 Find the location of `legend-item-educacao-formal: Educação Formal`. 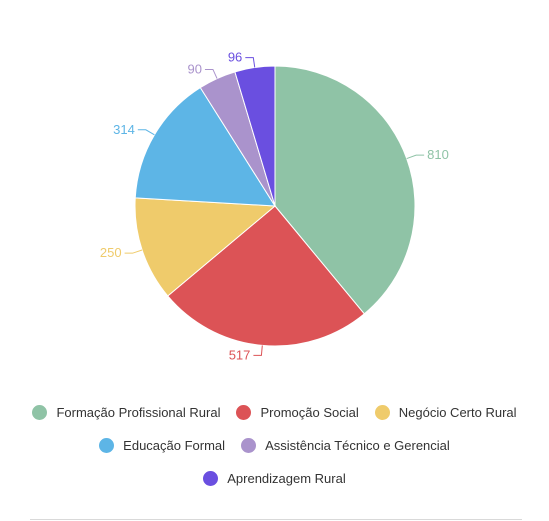

legend-item-educacao-formal: Educação Formal is located at coordinates (162, 445).